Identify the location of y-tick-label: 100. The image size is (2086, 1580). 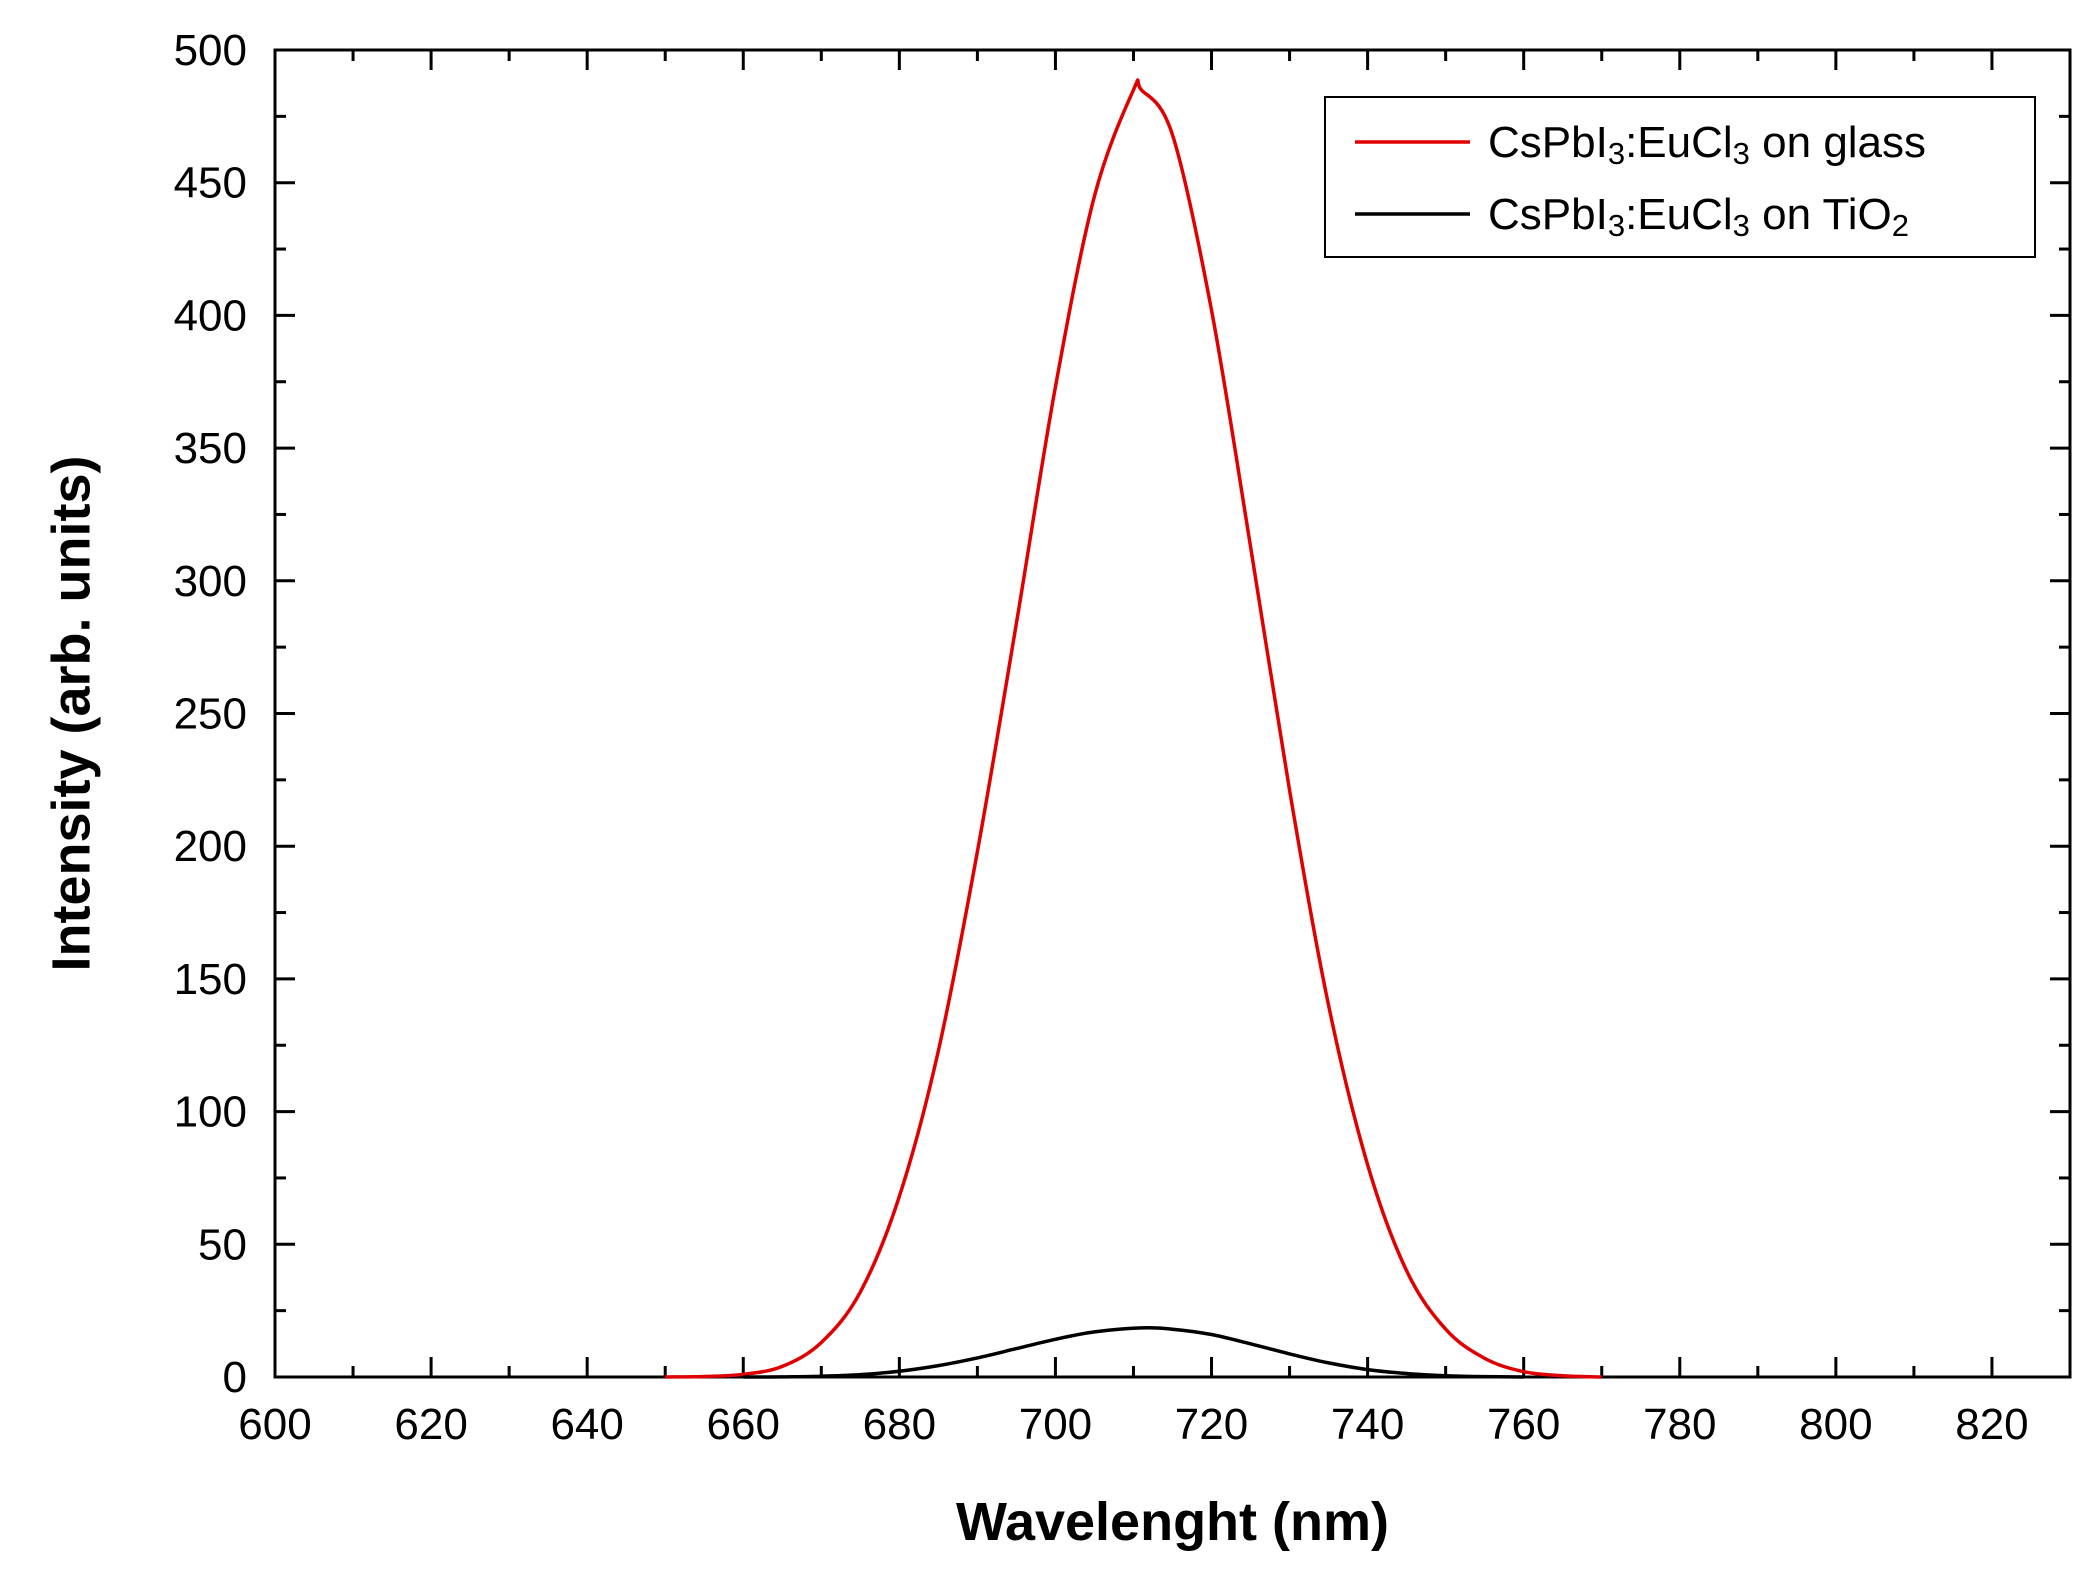
(210, 1112).